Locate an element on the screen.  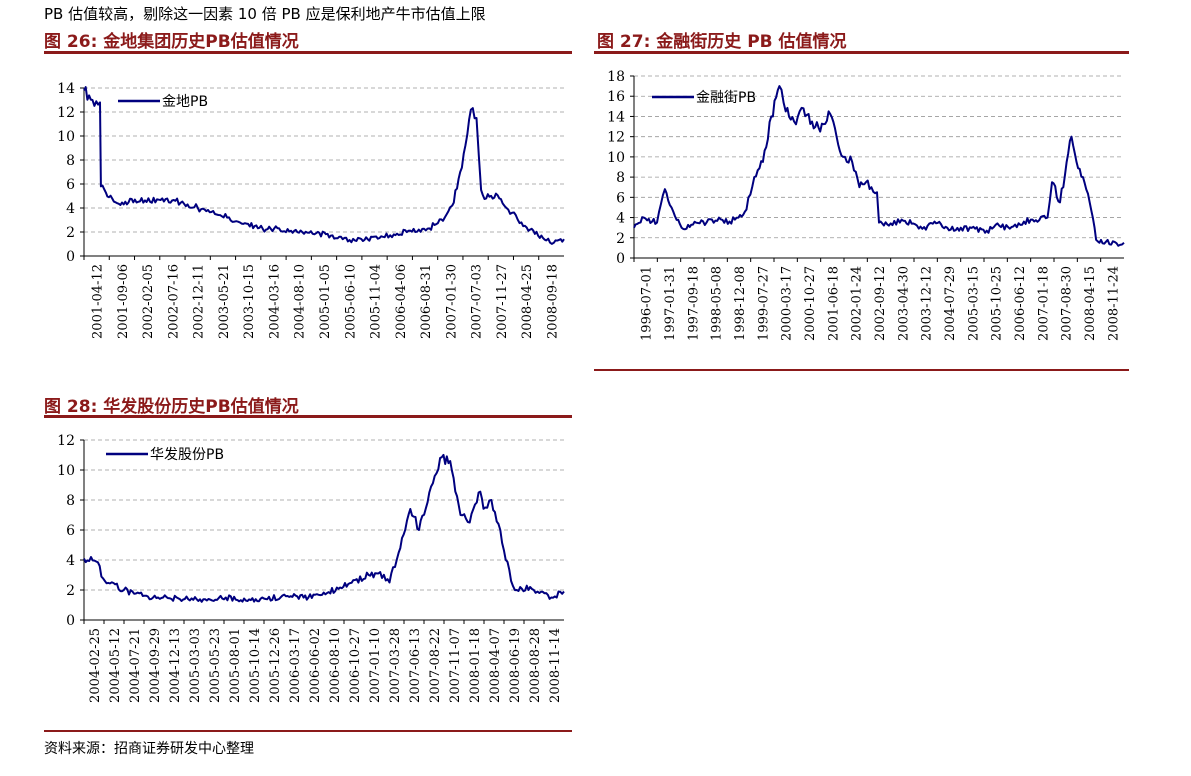
x-tick-label: 2004-02-25 is located at coordinates (95, 665).